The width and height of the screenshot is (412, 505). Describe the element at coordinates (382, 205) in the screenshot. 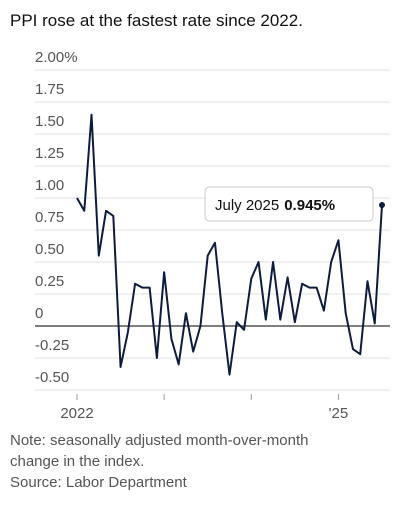

I see `point` at that location.